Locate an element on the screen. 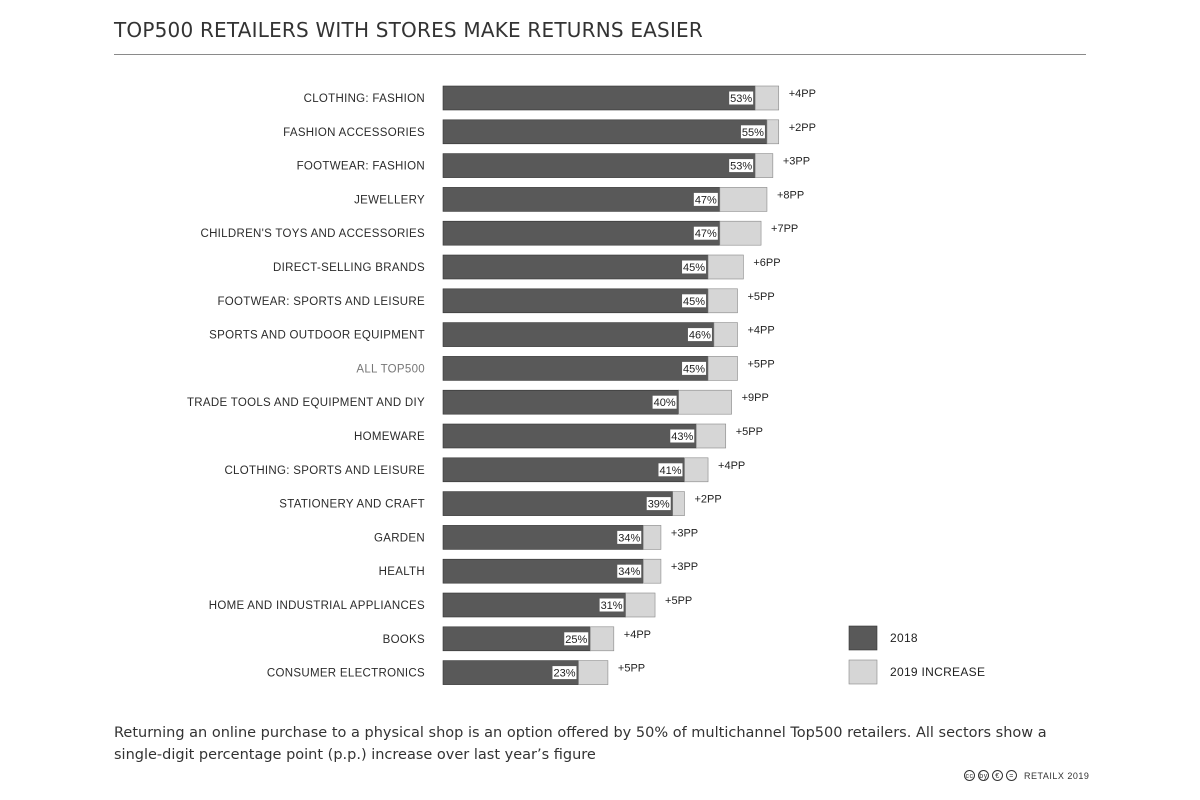  value-label-2018: 43% is located at coordinates (682, 437).